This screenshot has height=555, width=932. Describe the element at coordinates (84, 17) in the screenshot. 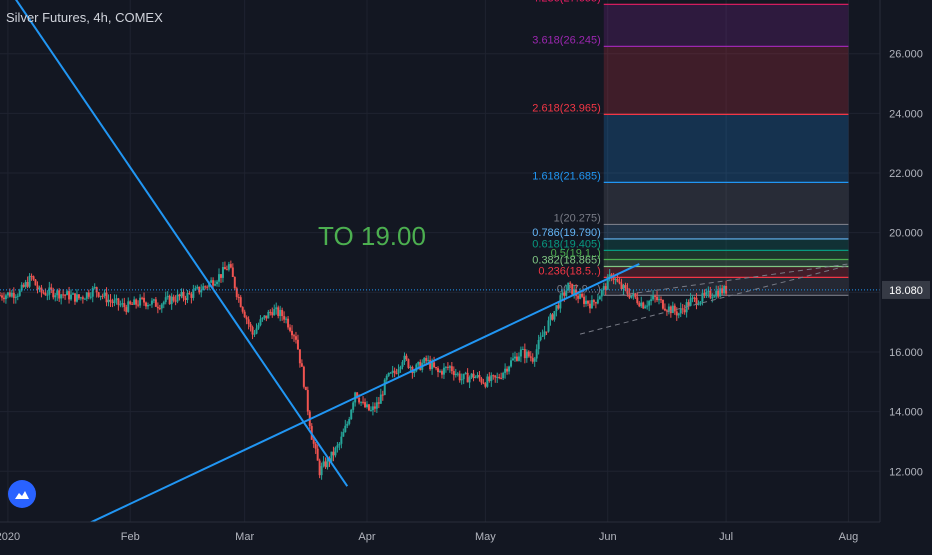

I see `chart-title: Silver Futures, 4h, COMEX` at that location.